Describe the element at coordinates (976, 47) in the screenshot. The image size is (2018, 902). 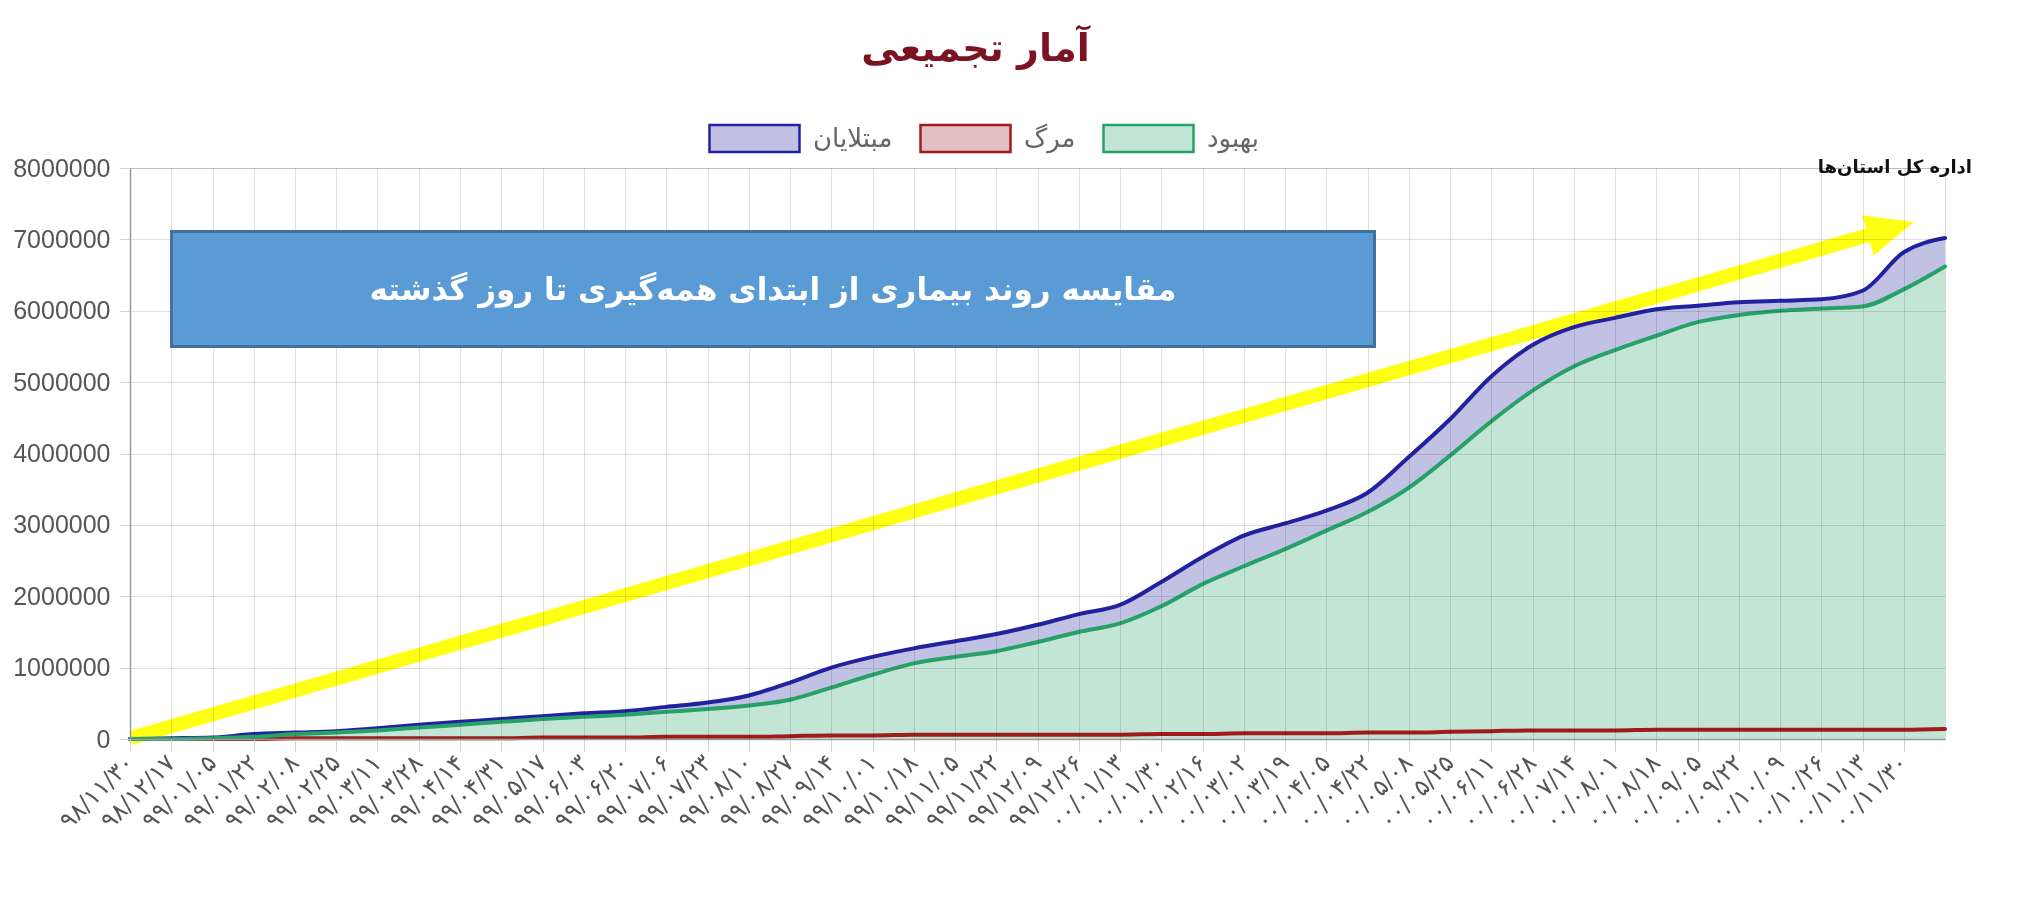
I see `chart-title: آمار تجمیعی` at that location.